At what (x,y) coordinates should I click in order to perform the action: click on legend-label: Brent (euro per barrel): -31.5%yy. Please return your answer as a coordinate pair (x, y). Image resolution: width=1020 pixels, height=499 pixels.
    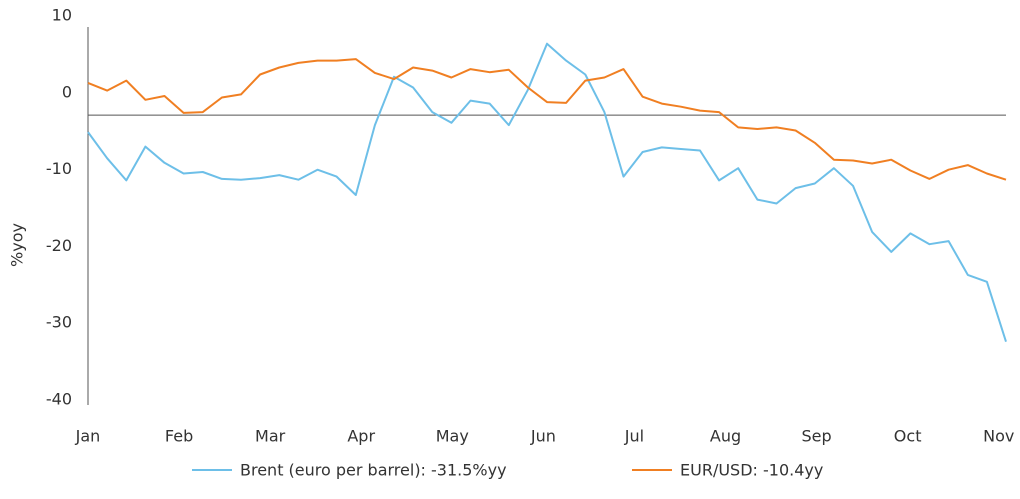
    Looking at the image, I should click on (373, 470).